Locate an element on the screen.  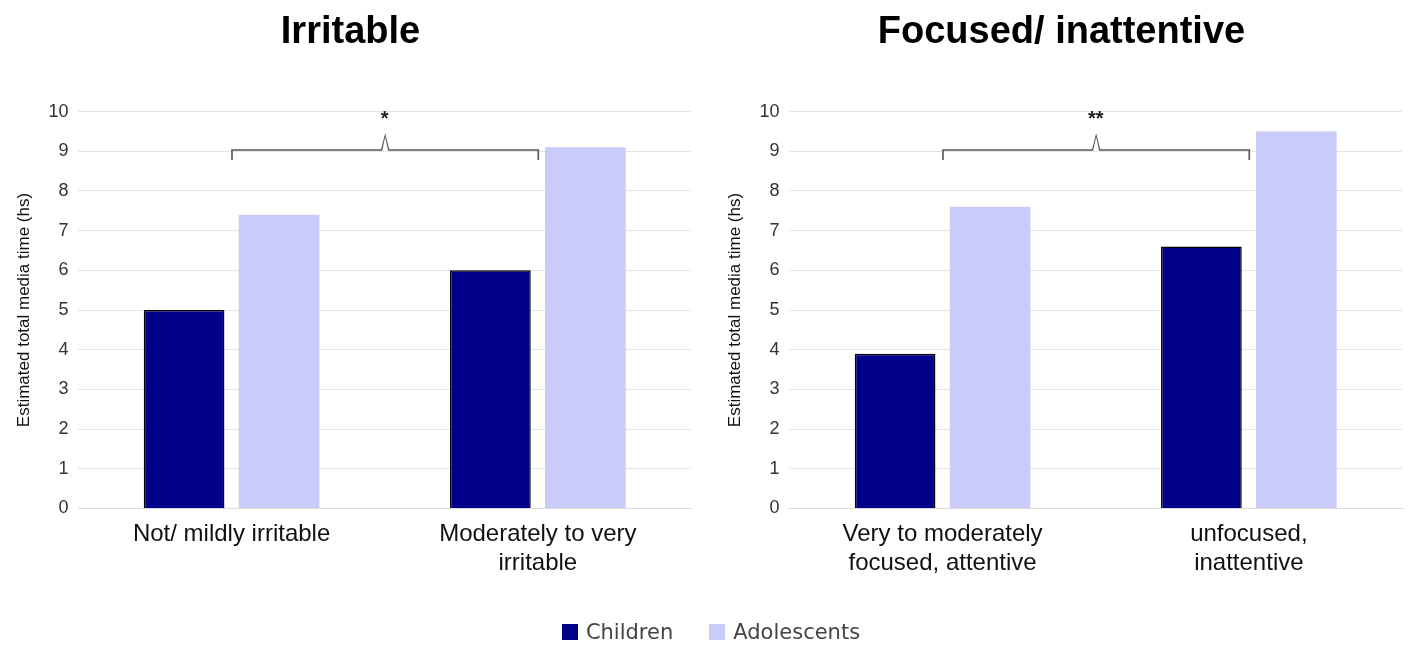
x-tick-label: Very to moderately focused, attentive is located at coordinates (942, 547).